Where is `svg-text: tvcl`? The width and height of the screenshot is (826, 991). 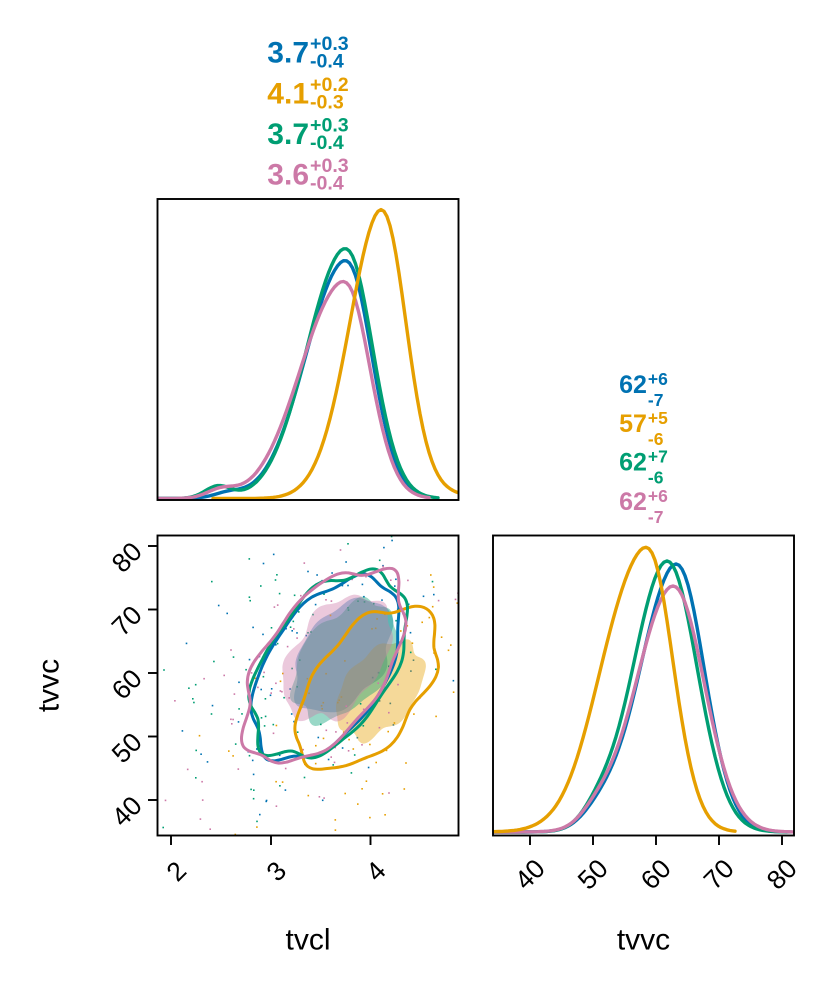
svg-text: tvcl is located at coordinates (308, 940).